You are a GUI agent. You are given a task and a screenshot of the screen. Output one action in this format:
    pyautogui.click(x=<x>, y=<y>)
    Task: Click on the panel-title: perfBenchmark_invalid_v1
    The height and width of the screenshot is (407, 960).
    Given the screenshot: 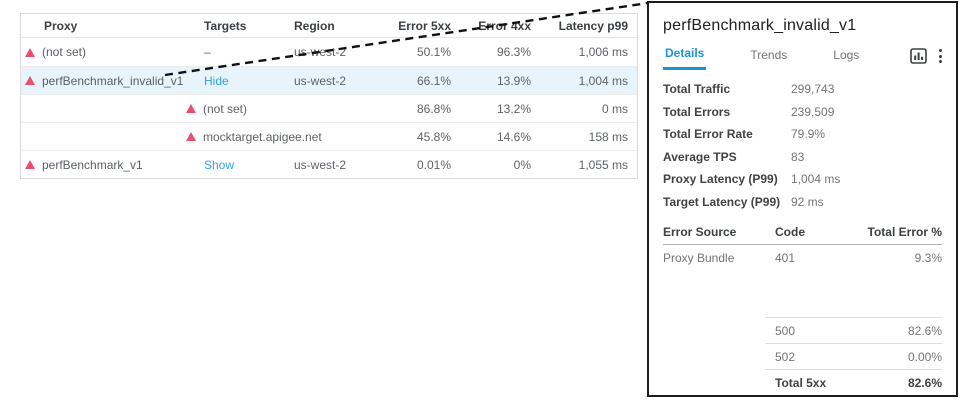 What is the action you would take?
    pyautogui.click(x=760, y=25)
    